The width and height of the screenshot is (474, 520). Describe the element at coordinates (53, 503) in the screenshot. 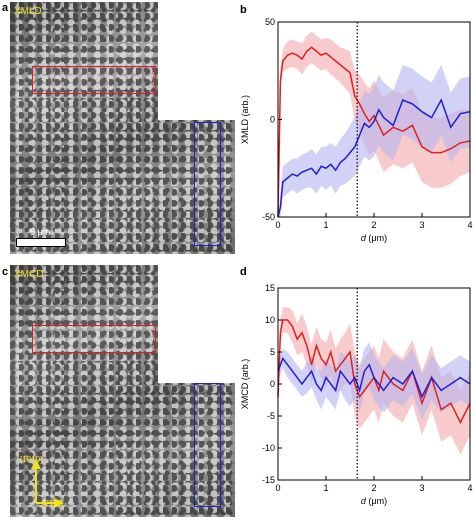

I see `axis-right-label: [2̄110]` at that location.